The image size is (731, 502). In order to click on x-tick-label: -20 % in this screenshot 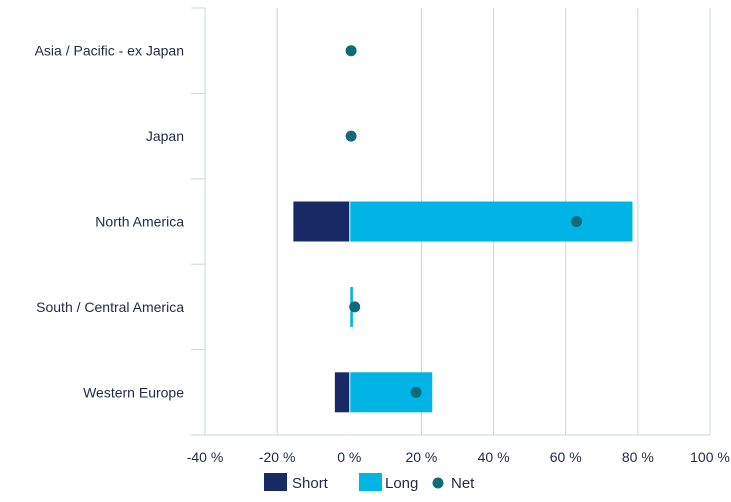, I will do `click(277, 457)`.